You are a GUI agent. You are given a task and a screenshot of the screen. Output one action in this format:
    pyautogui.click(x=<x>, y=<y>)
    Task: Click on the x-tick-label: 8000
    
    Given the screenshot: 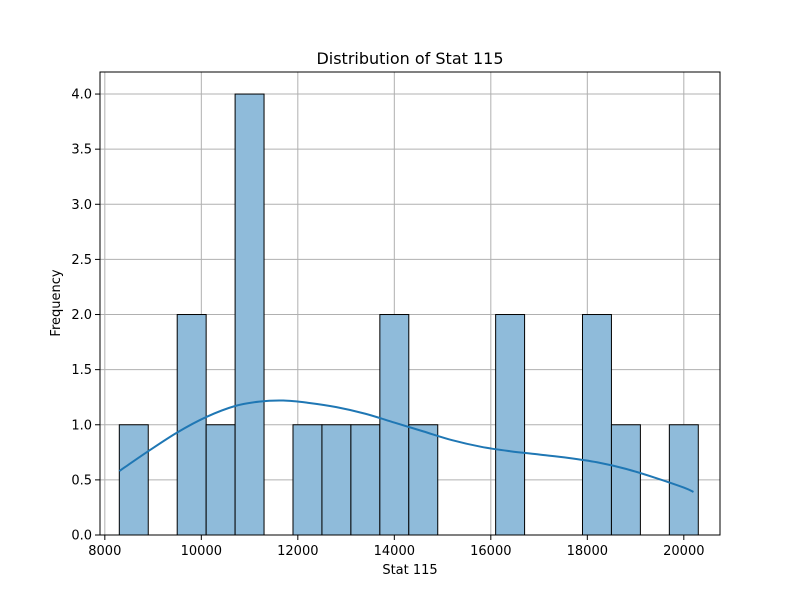 What is the action you would take?
    pyautogui.click(x=104, y=551)
    